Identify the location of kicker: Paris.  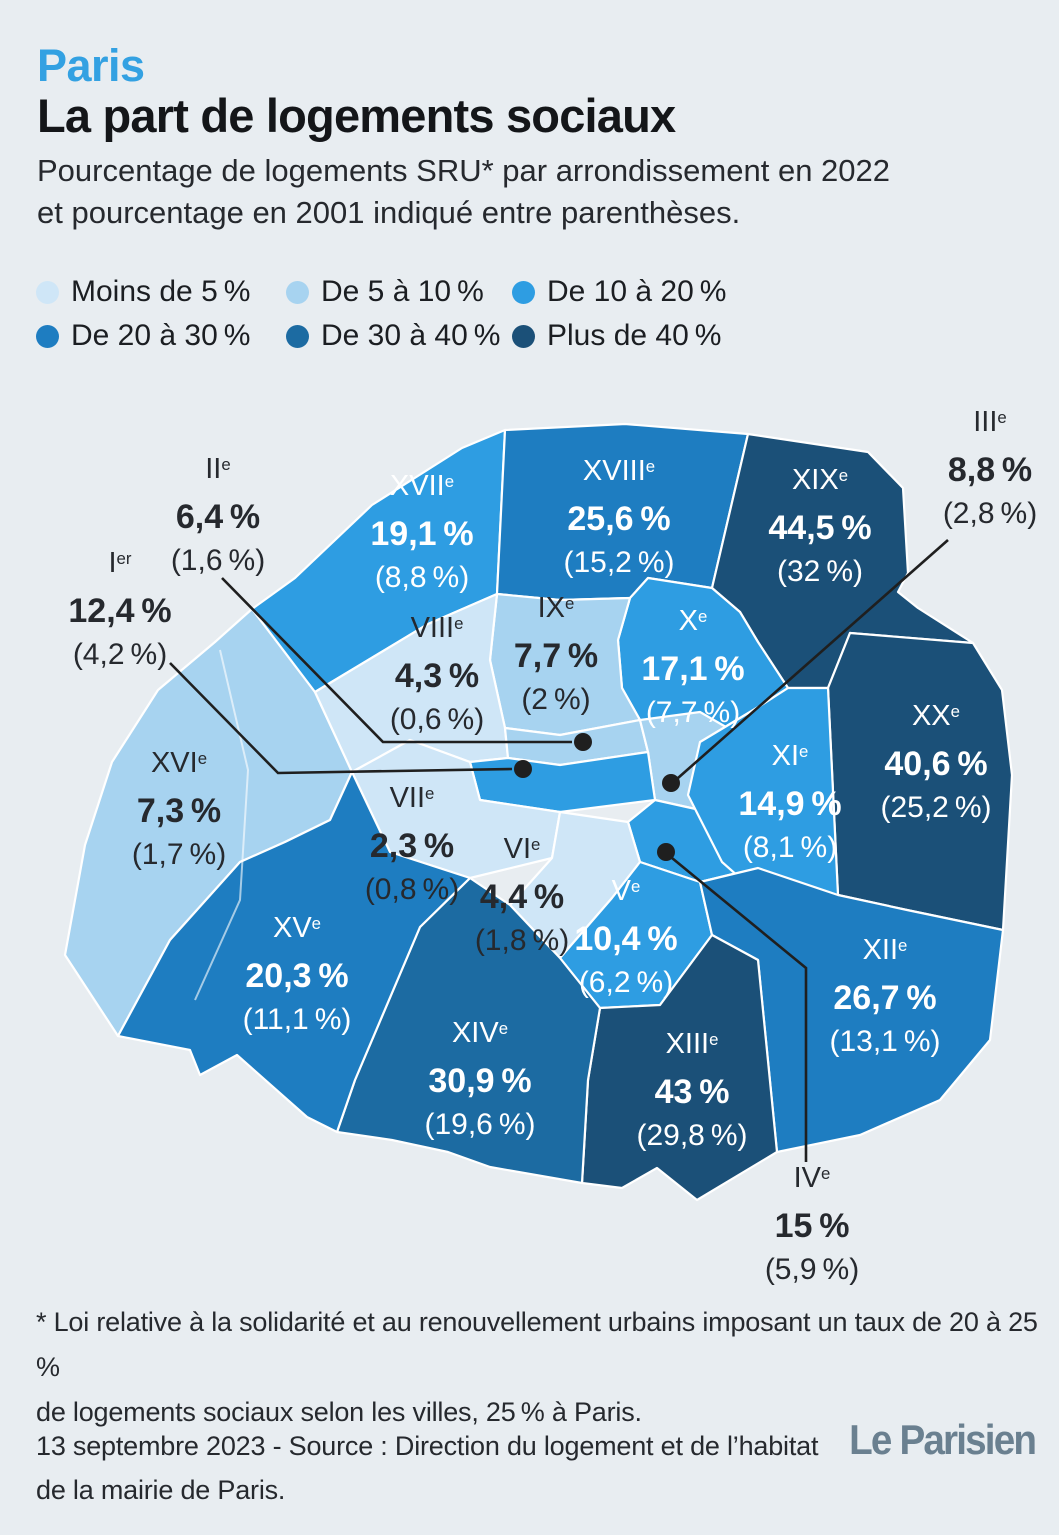
(91, 65).